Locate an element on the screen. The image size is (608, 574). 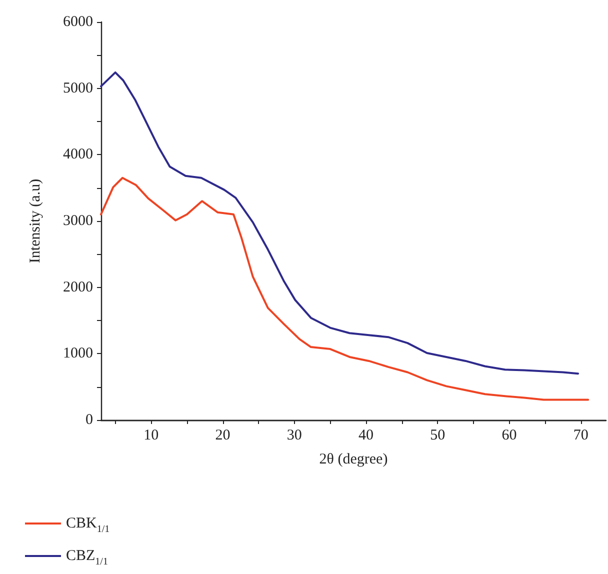
x-tick-label: 60 is located at coordinates (509, 436).